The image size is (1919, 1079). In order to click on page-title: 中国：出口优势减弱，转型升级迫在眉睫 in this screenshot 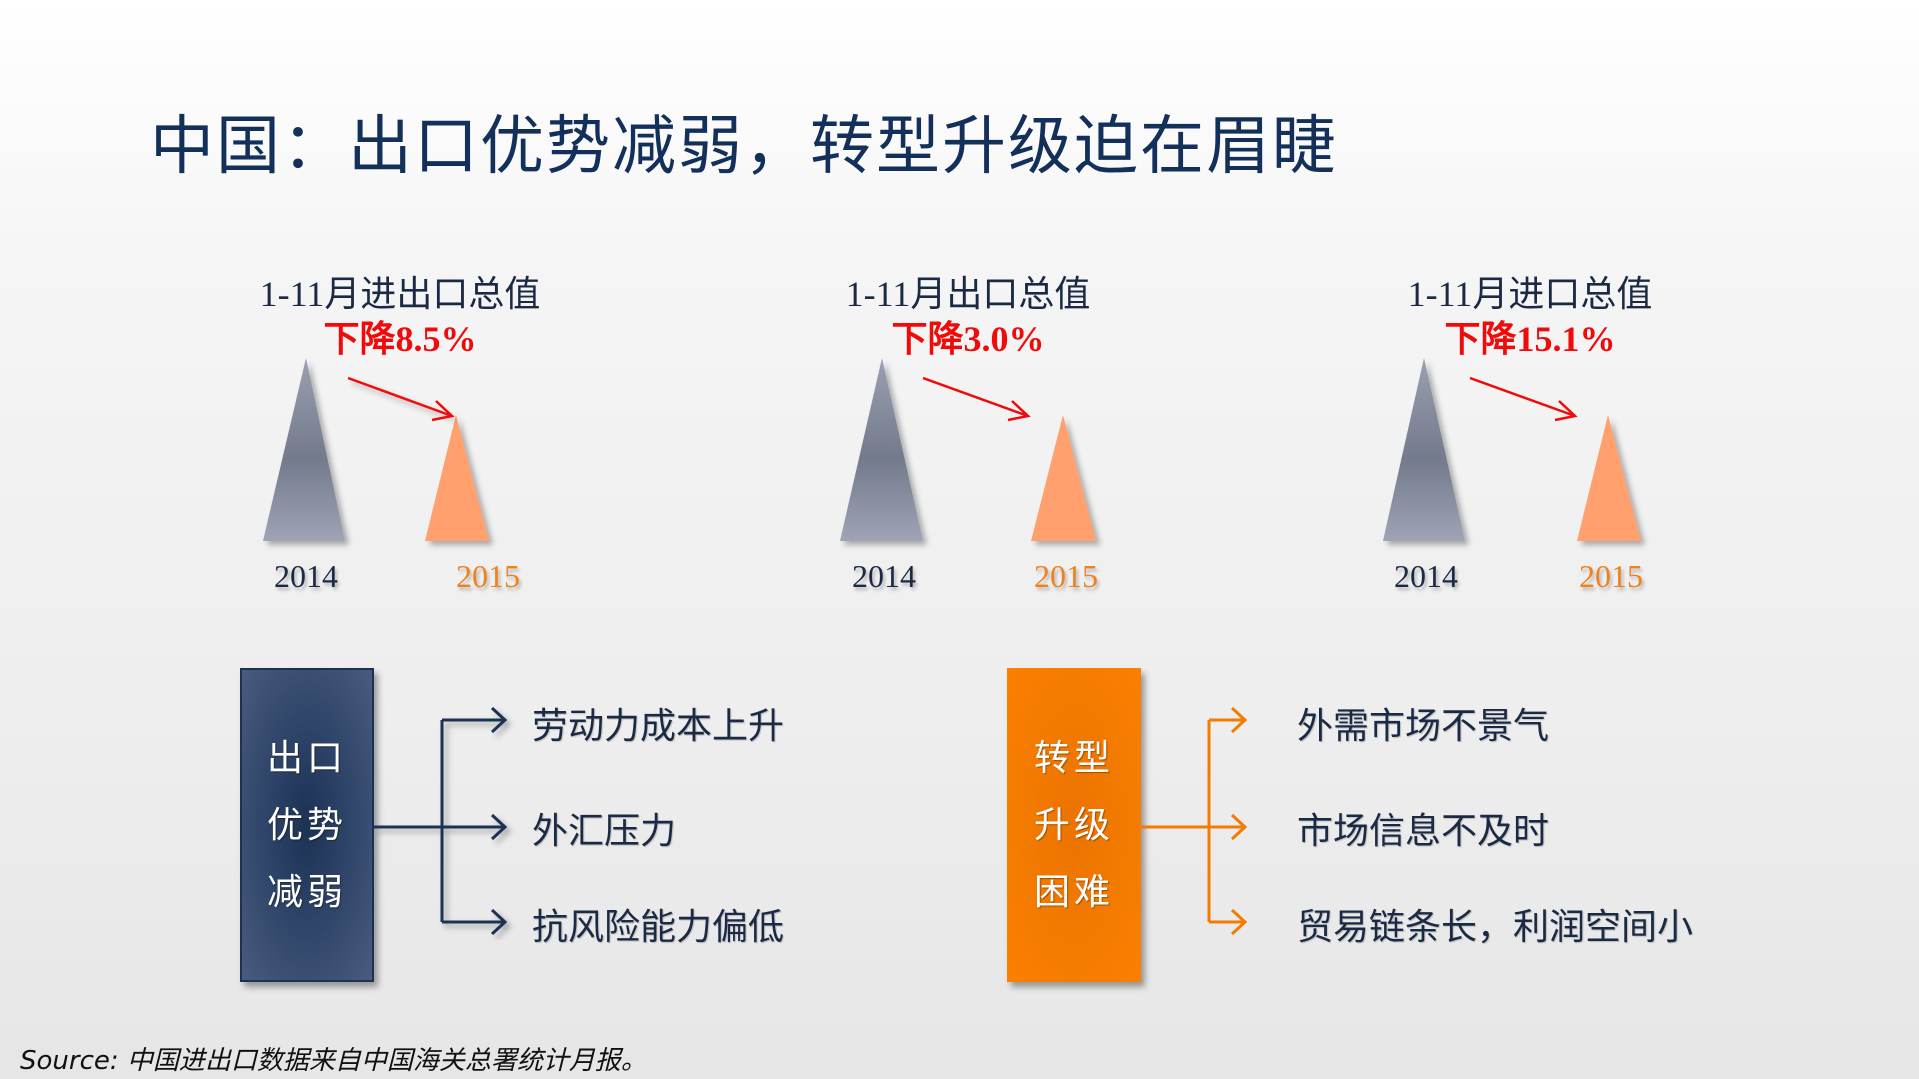, I will do `click(744, 147)`.